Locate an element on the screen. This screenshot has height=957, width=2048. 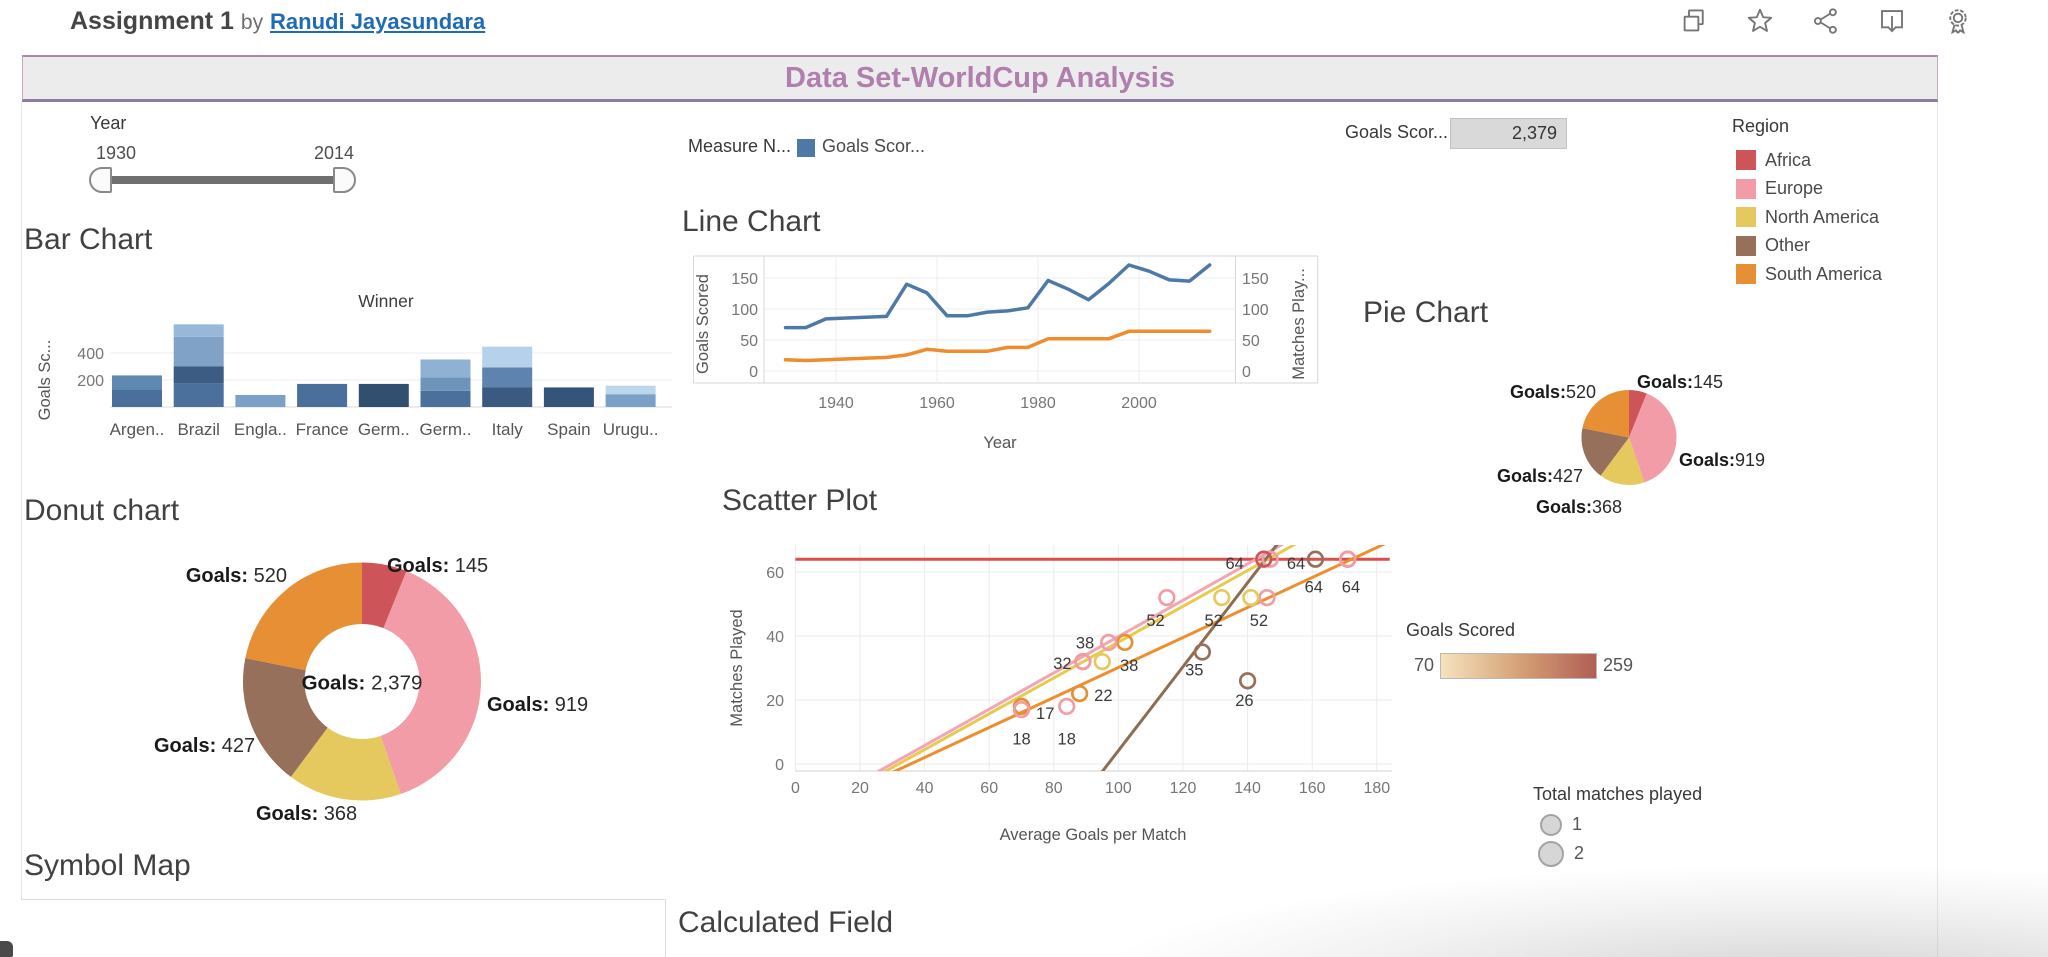
size-legend-title: Total matches played is located at coordinates (1618, 794).